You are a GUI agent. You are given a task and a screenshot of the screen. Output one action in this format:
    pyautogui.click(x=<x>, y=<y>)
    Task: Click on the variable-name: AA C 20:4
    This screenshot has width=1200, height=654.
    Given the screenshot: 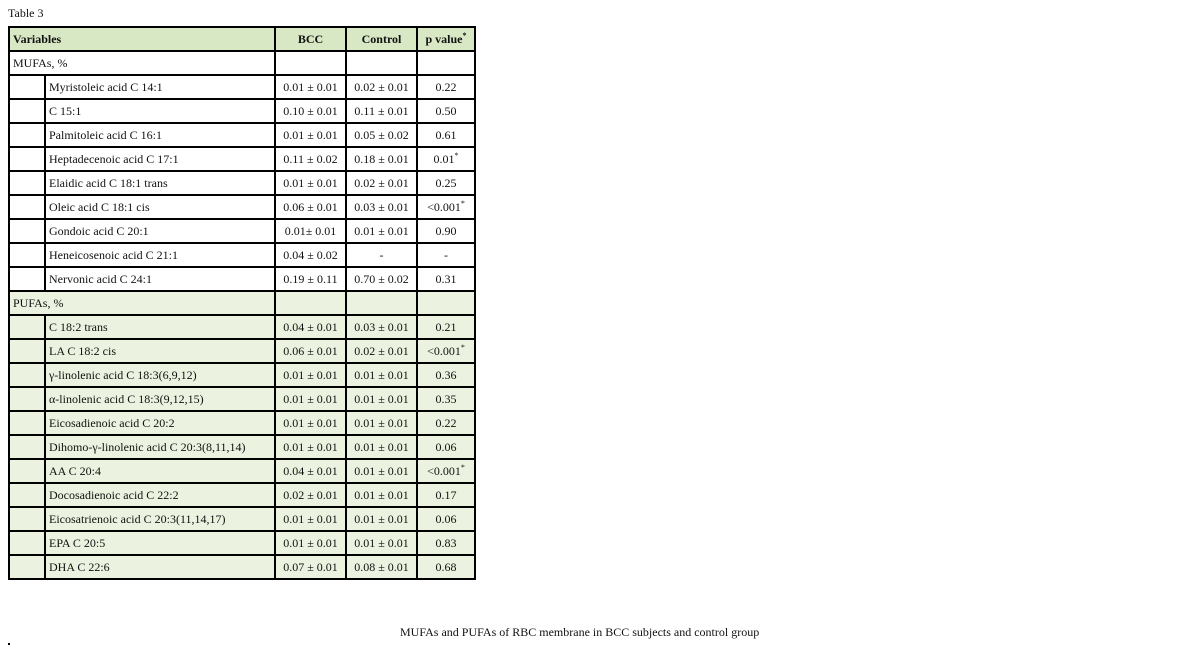 What is the action you would take?
    pyautogui.click(x=160, y=471)
    